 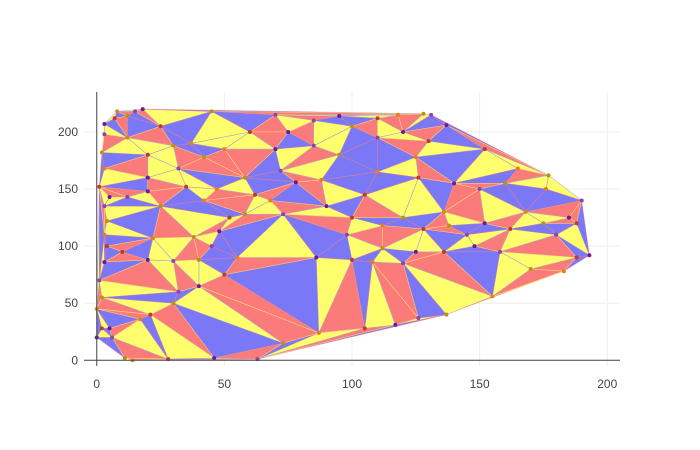 I want to click on y-tick-label: 150, so click(x=68, y=189).